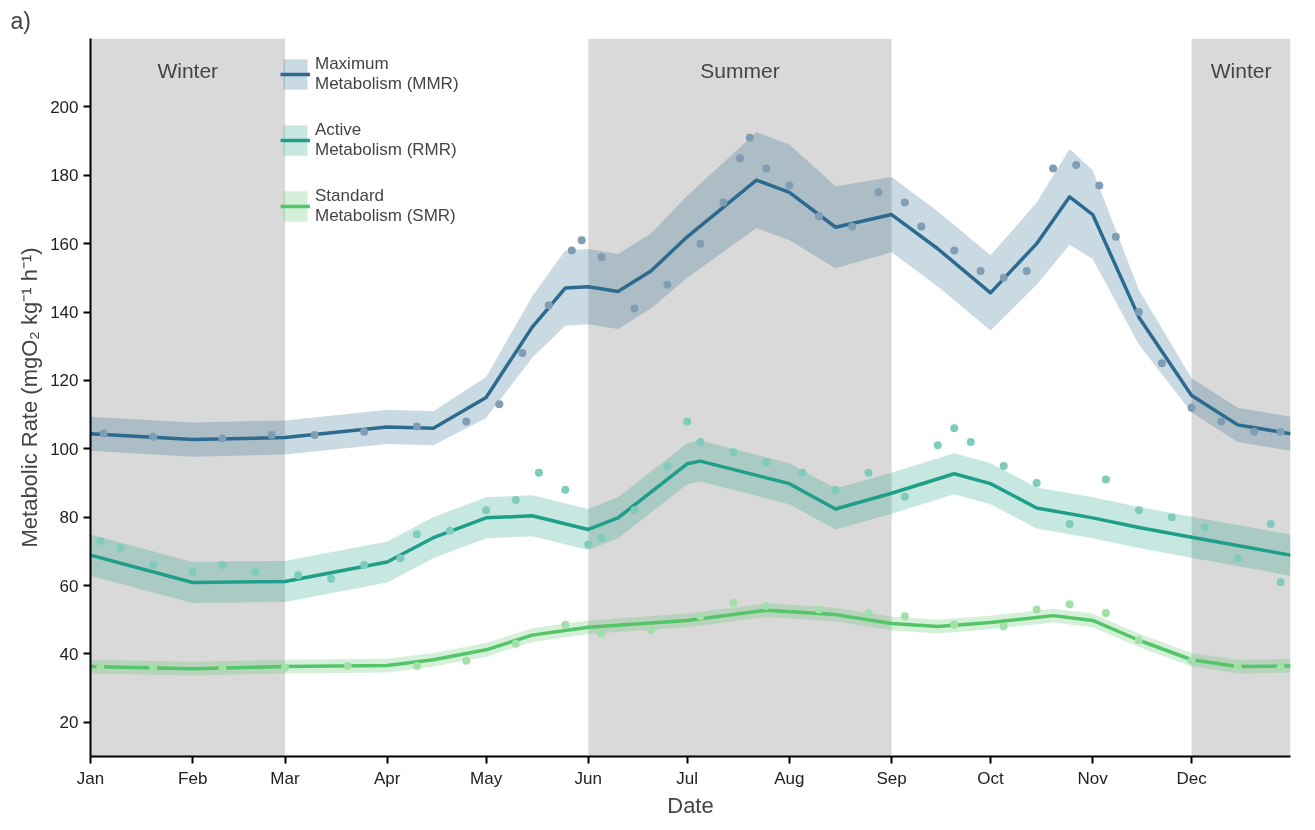 The width and height of the screenshot is (1315, 830). What do you see at coordinates (1192, 778) in the screenshot?
I see `x-tick-label: Dec` at bounding box center [1192, 778].